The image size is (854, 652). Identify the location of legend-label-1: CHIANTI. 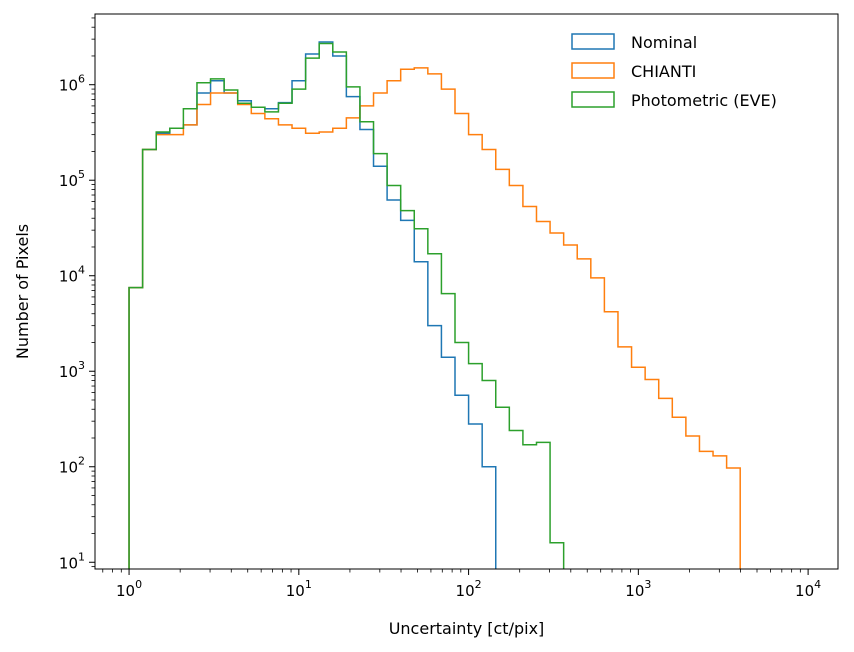
(663, 71).